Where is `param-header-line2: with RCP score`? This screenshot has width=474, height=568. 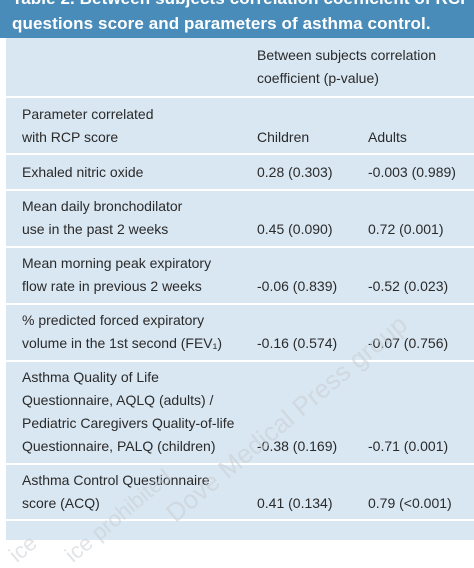 param-header-line2: with RCP score is located at coordinates (70, 137).